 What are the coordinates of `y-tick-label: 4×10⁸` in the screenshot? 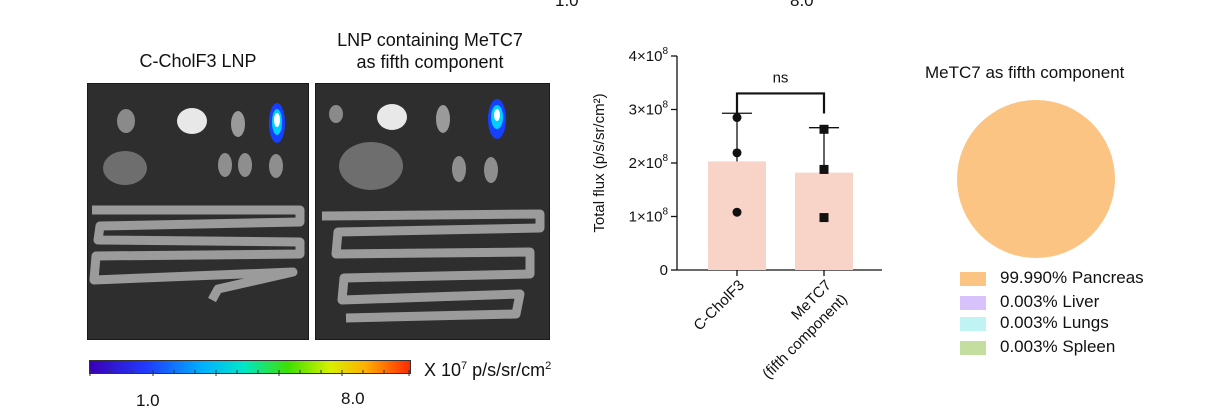 It's located at (649, 55).